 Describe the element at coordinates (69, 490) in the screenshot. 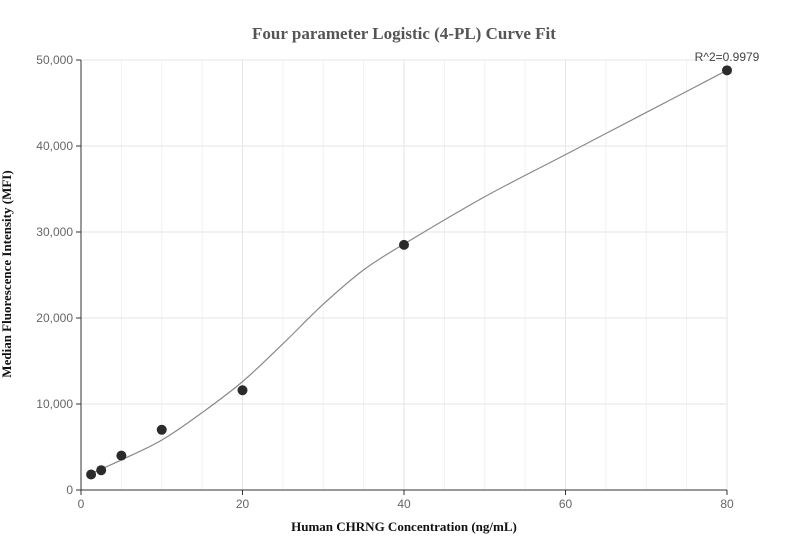

I see `y-tick-label: 0` at that location.